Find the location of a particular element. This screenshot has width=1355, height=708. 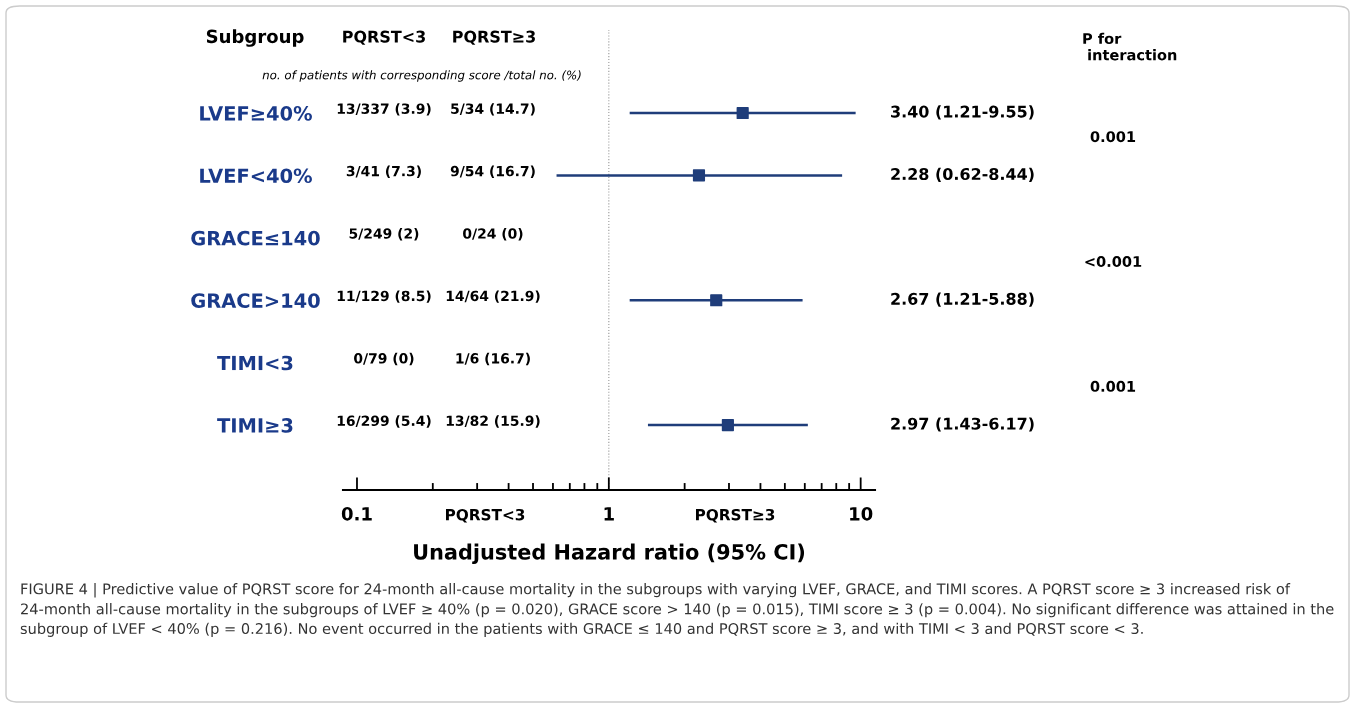

y-tick-label: GRACE>140 is located at coordinates (255, 300).